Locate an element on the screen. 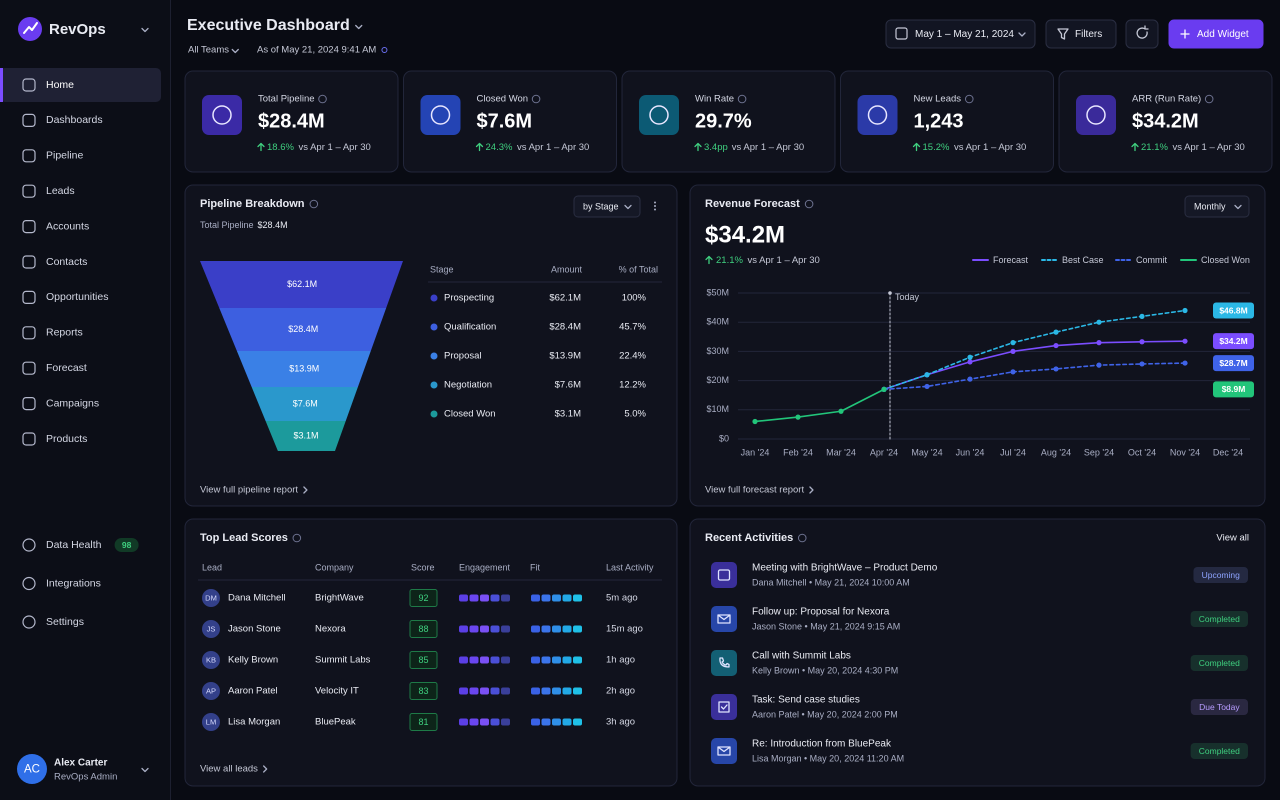  y-tick-label: $0 is located at coordinates (724, 438).